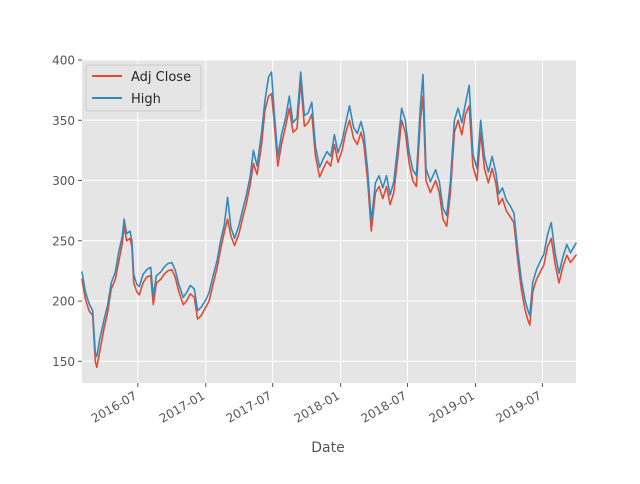 The height and width of the screenshot is (484, 640). Describe the element at coordinates (143, 88) in the screenshot. I see `legend: Adj Close High` at that location.